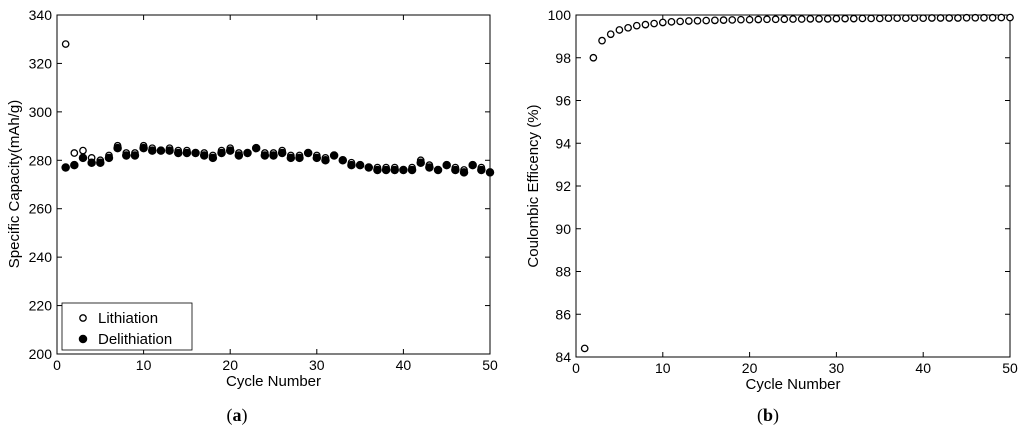 This screenshot has height=434, width=1024. Describe the element at coordinates (41, 15) in the screenshot. I see `y-tick-label: 340` at that location.